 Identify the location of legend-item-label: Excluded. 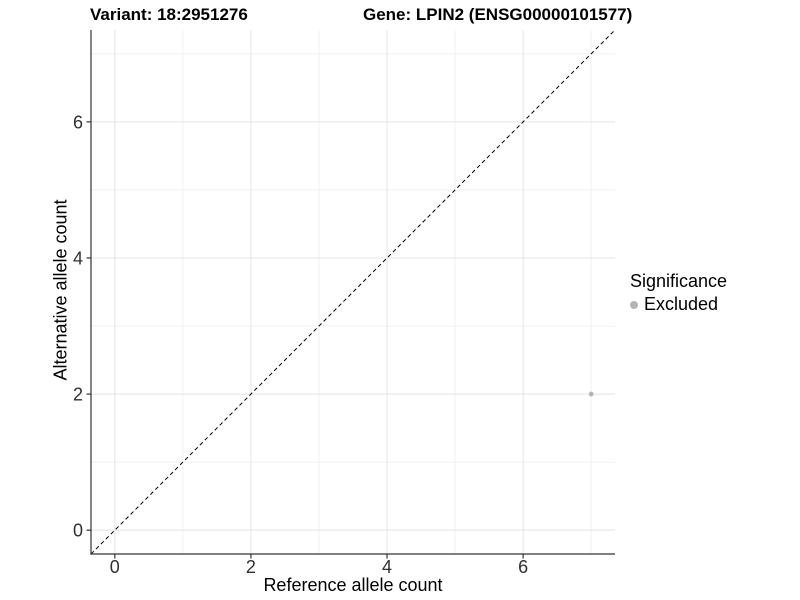
(681, 304).